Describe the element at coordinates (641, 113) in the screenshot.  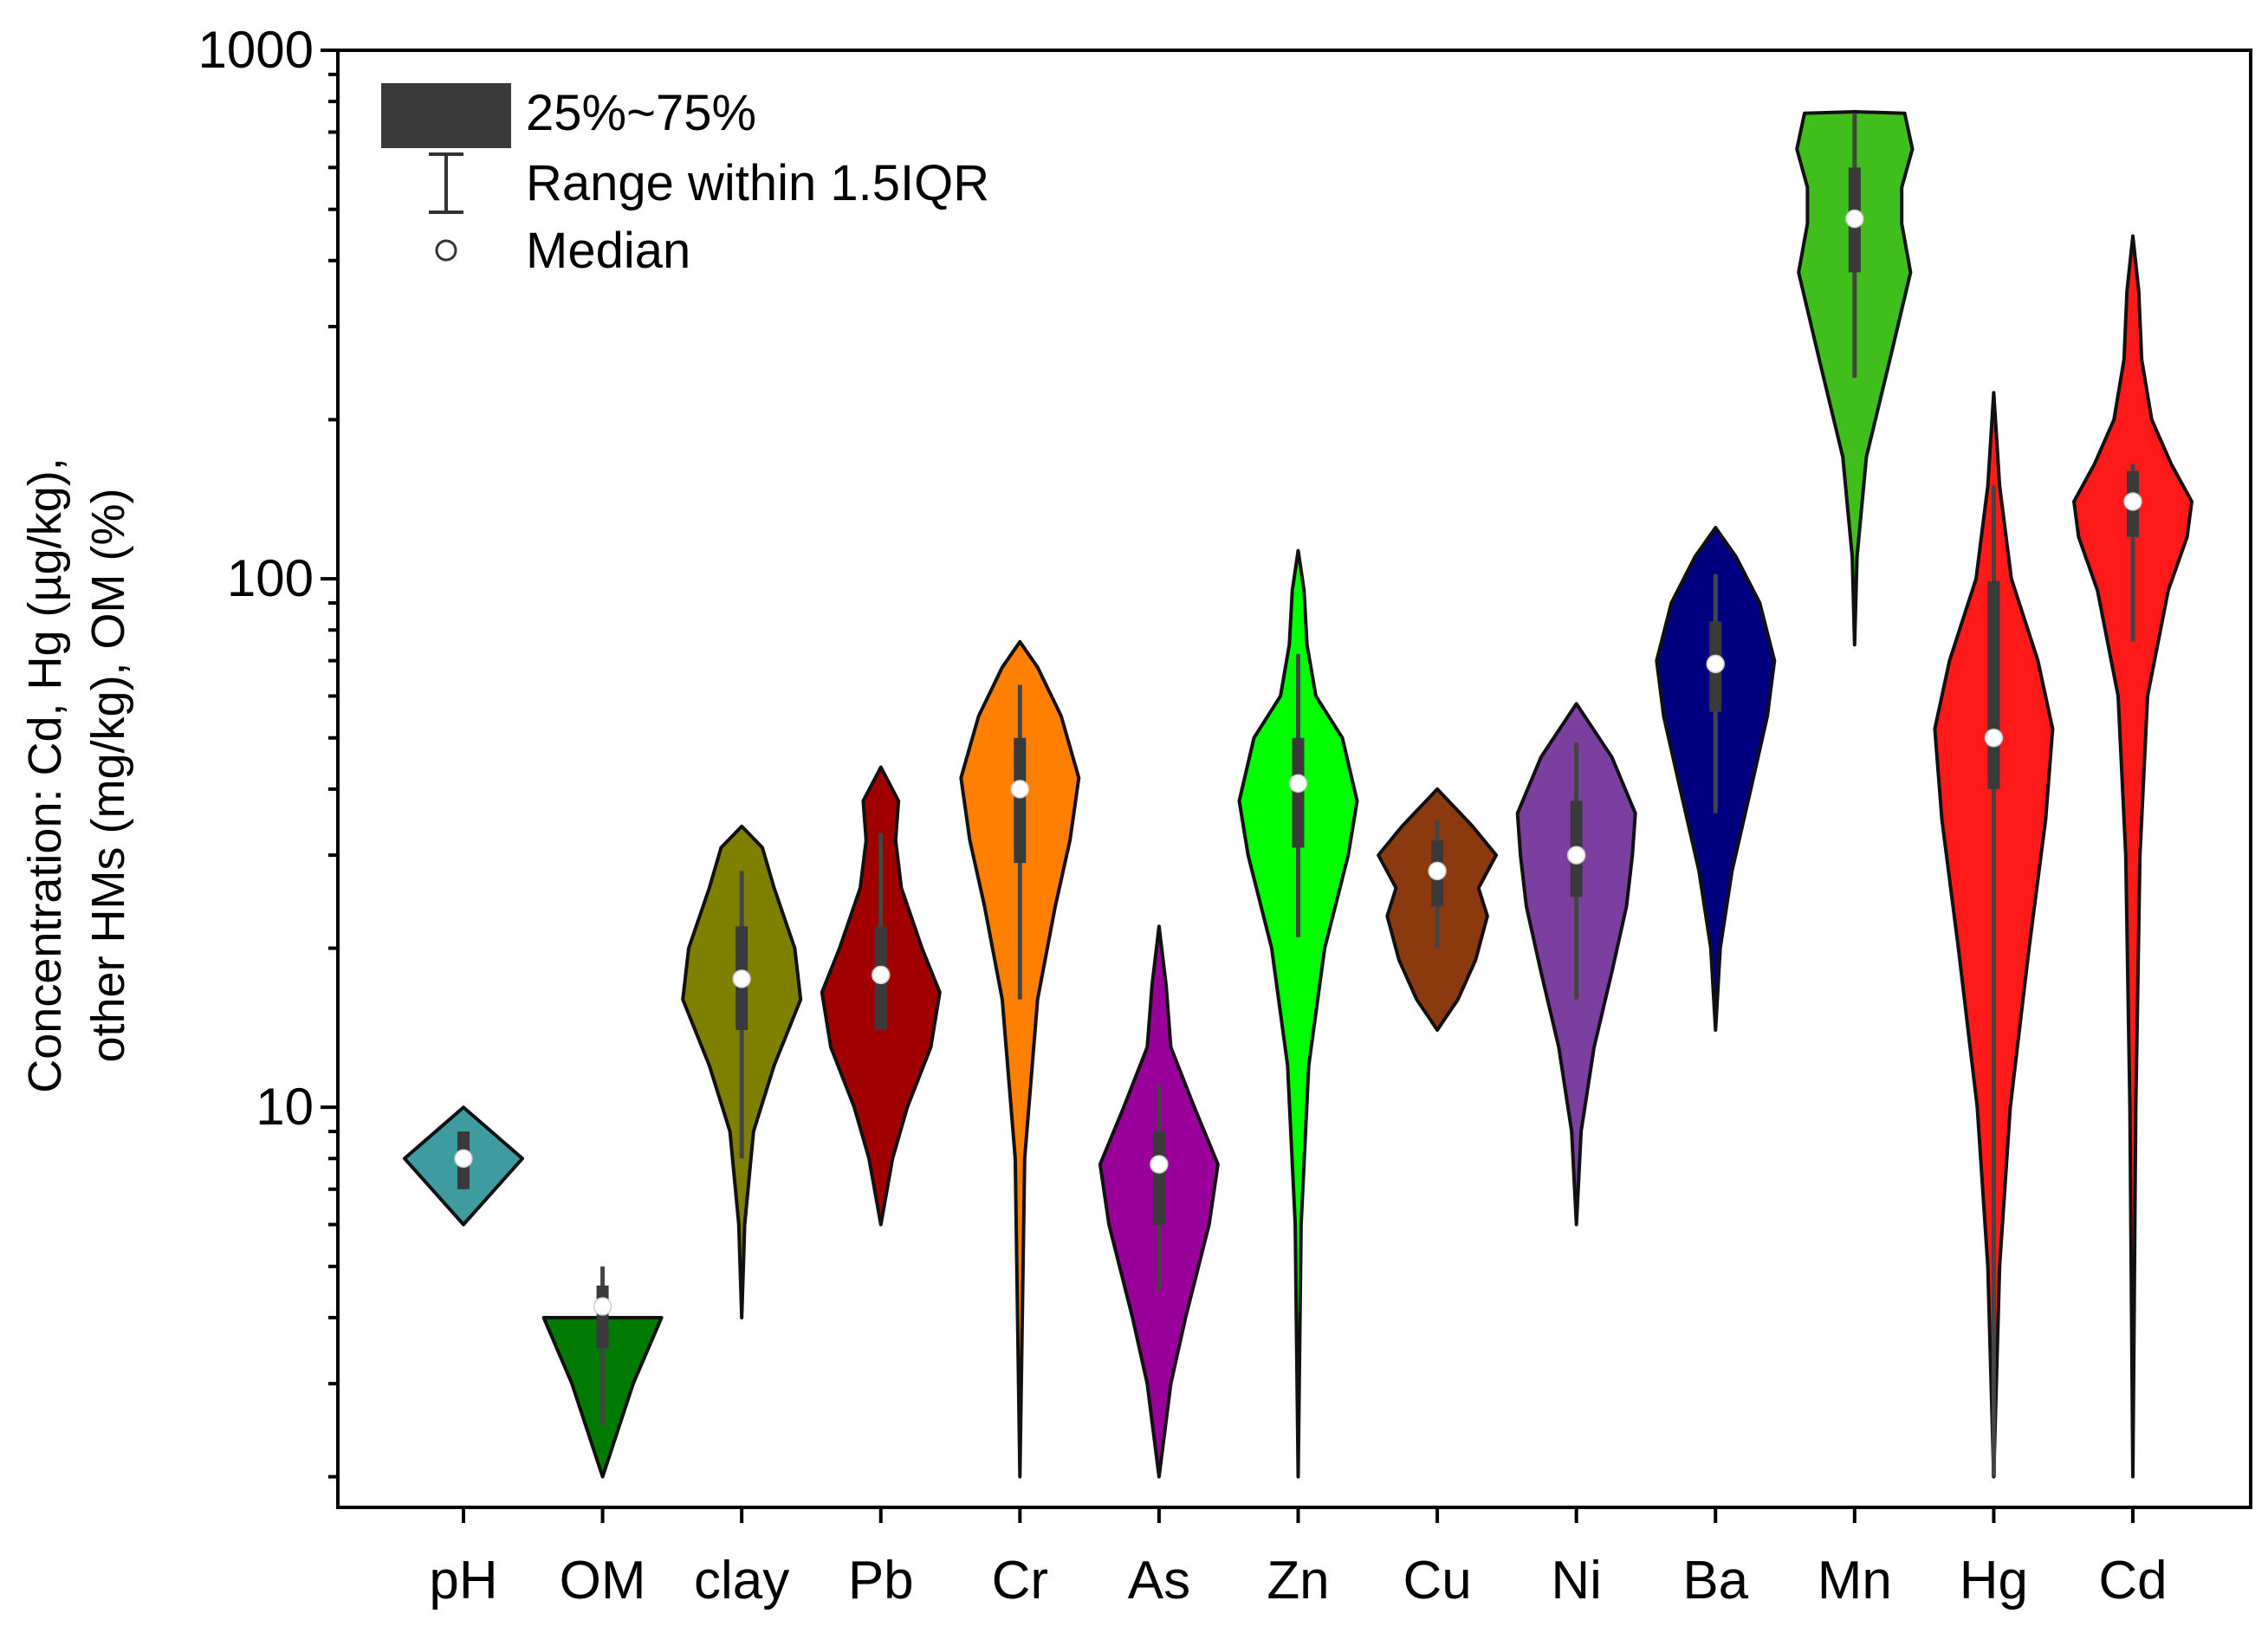
I see `legend-label-box: 25%~75%` at that location.